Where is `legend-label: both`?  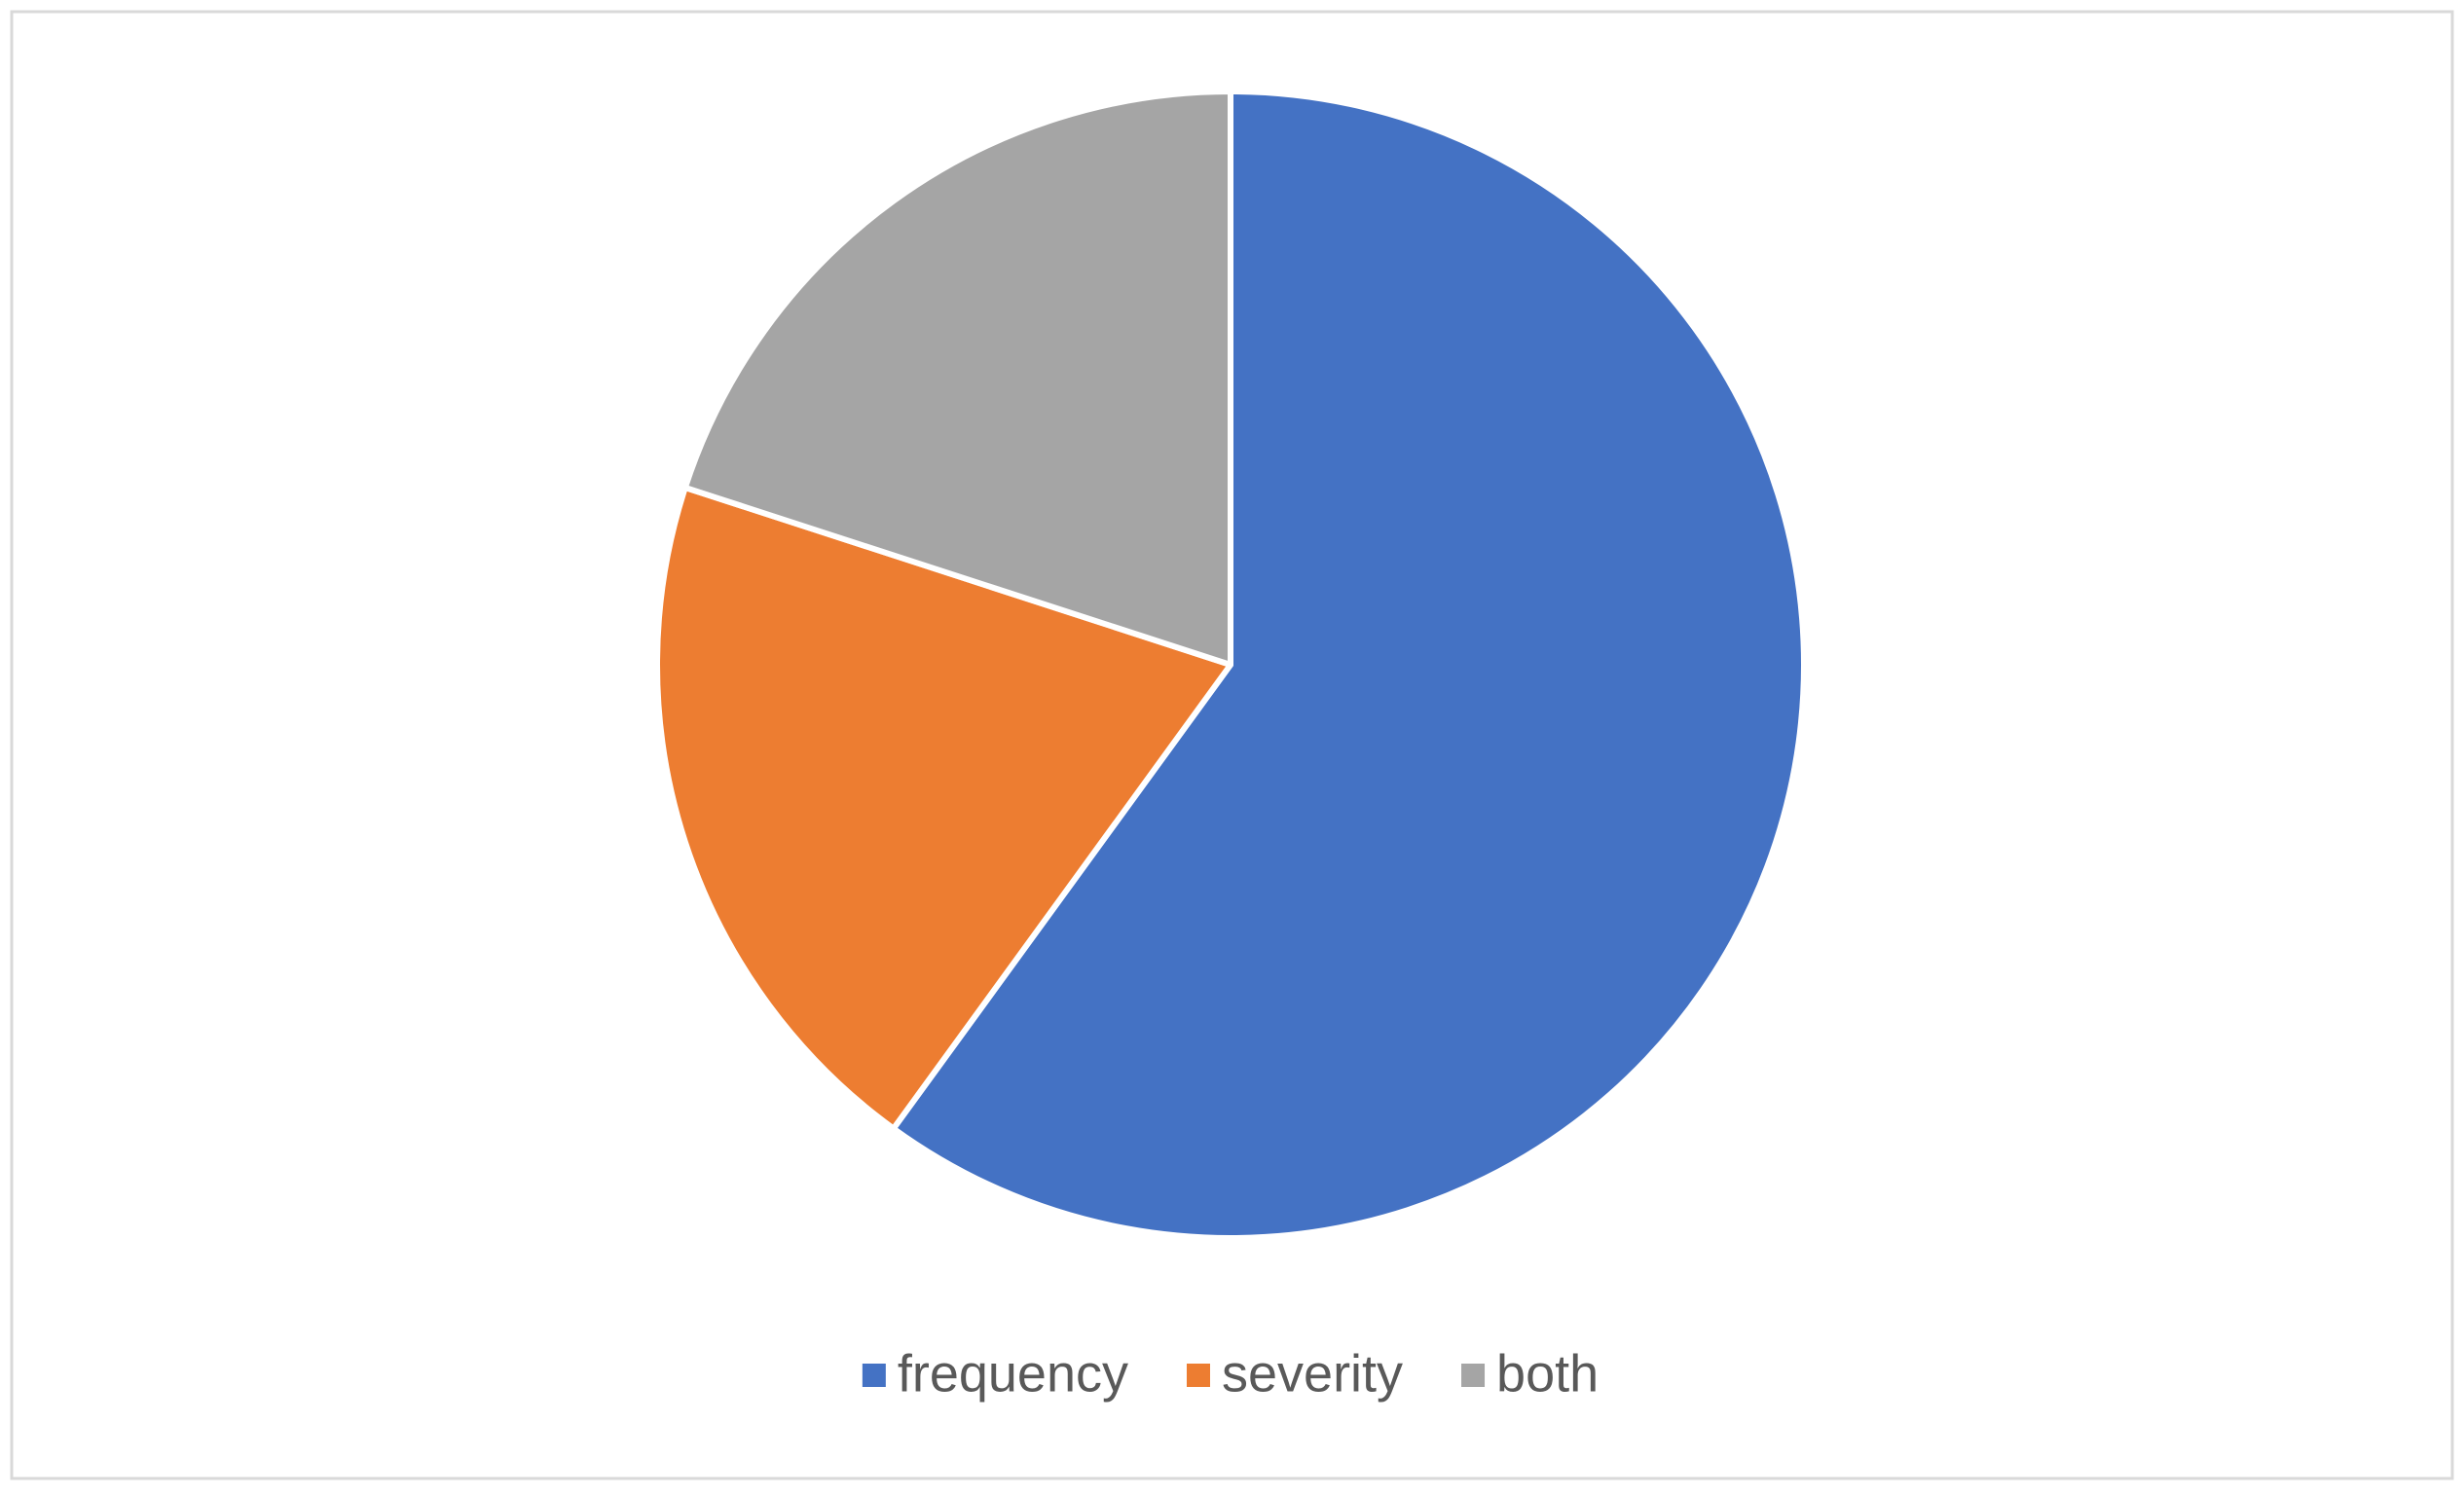 legend-label: both is located at coordinates (1548, 1373).